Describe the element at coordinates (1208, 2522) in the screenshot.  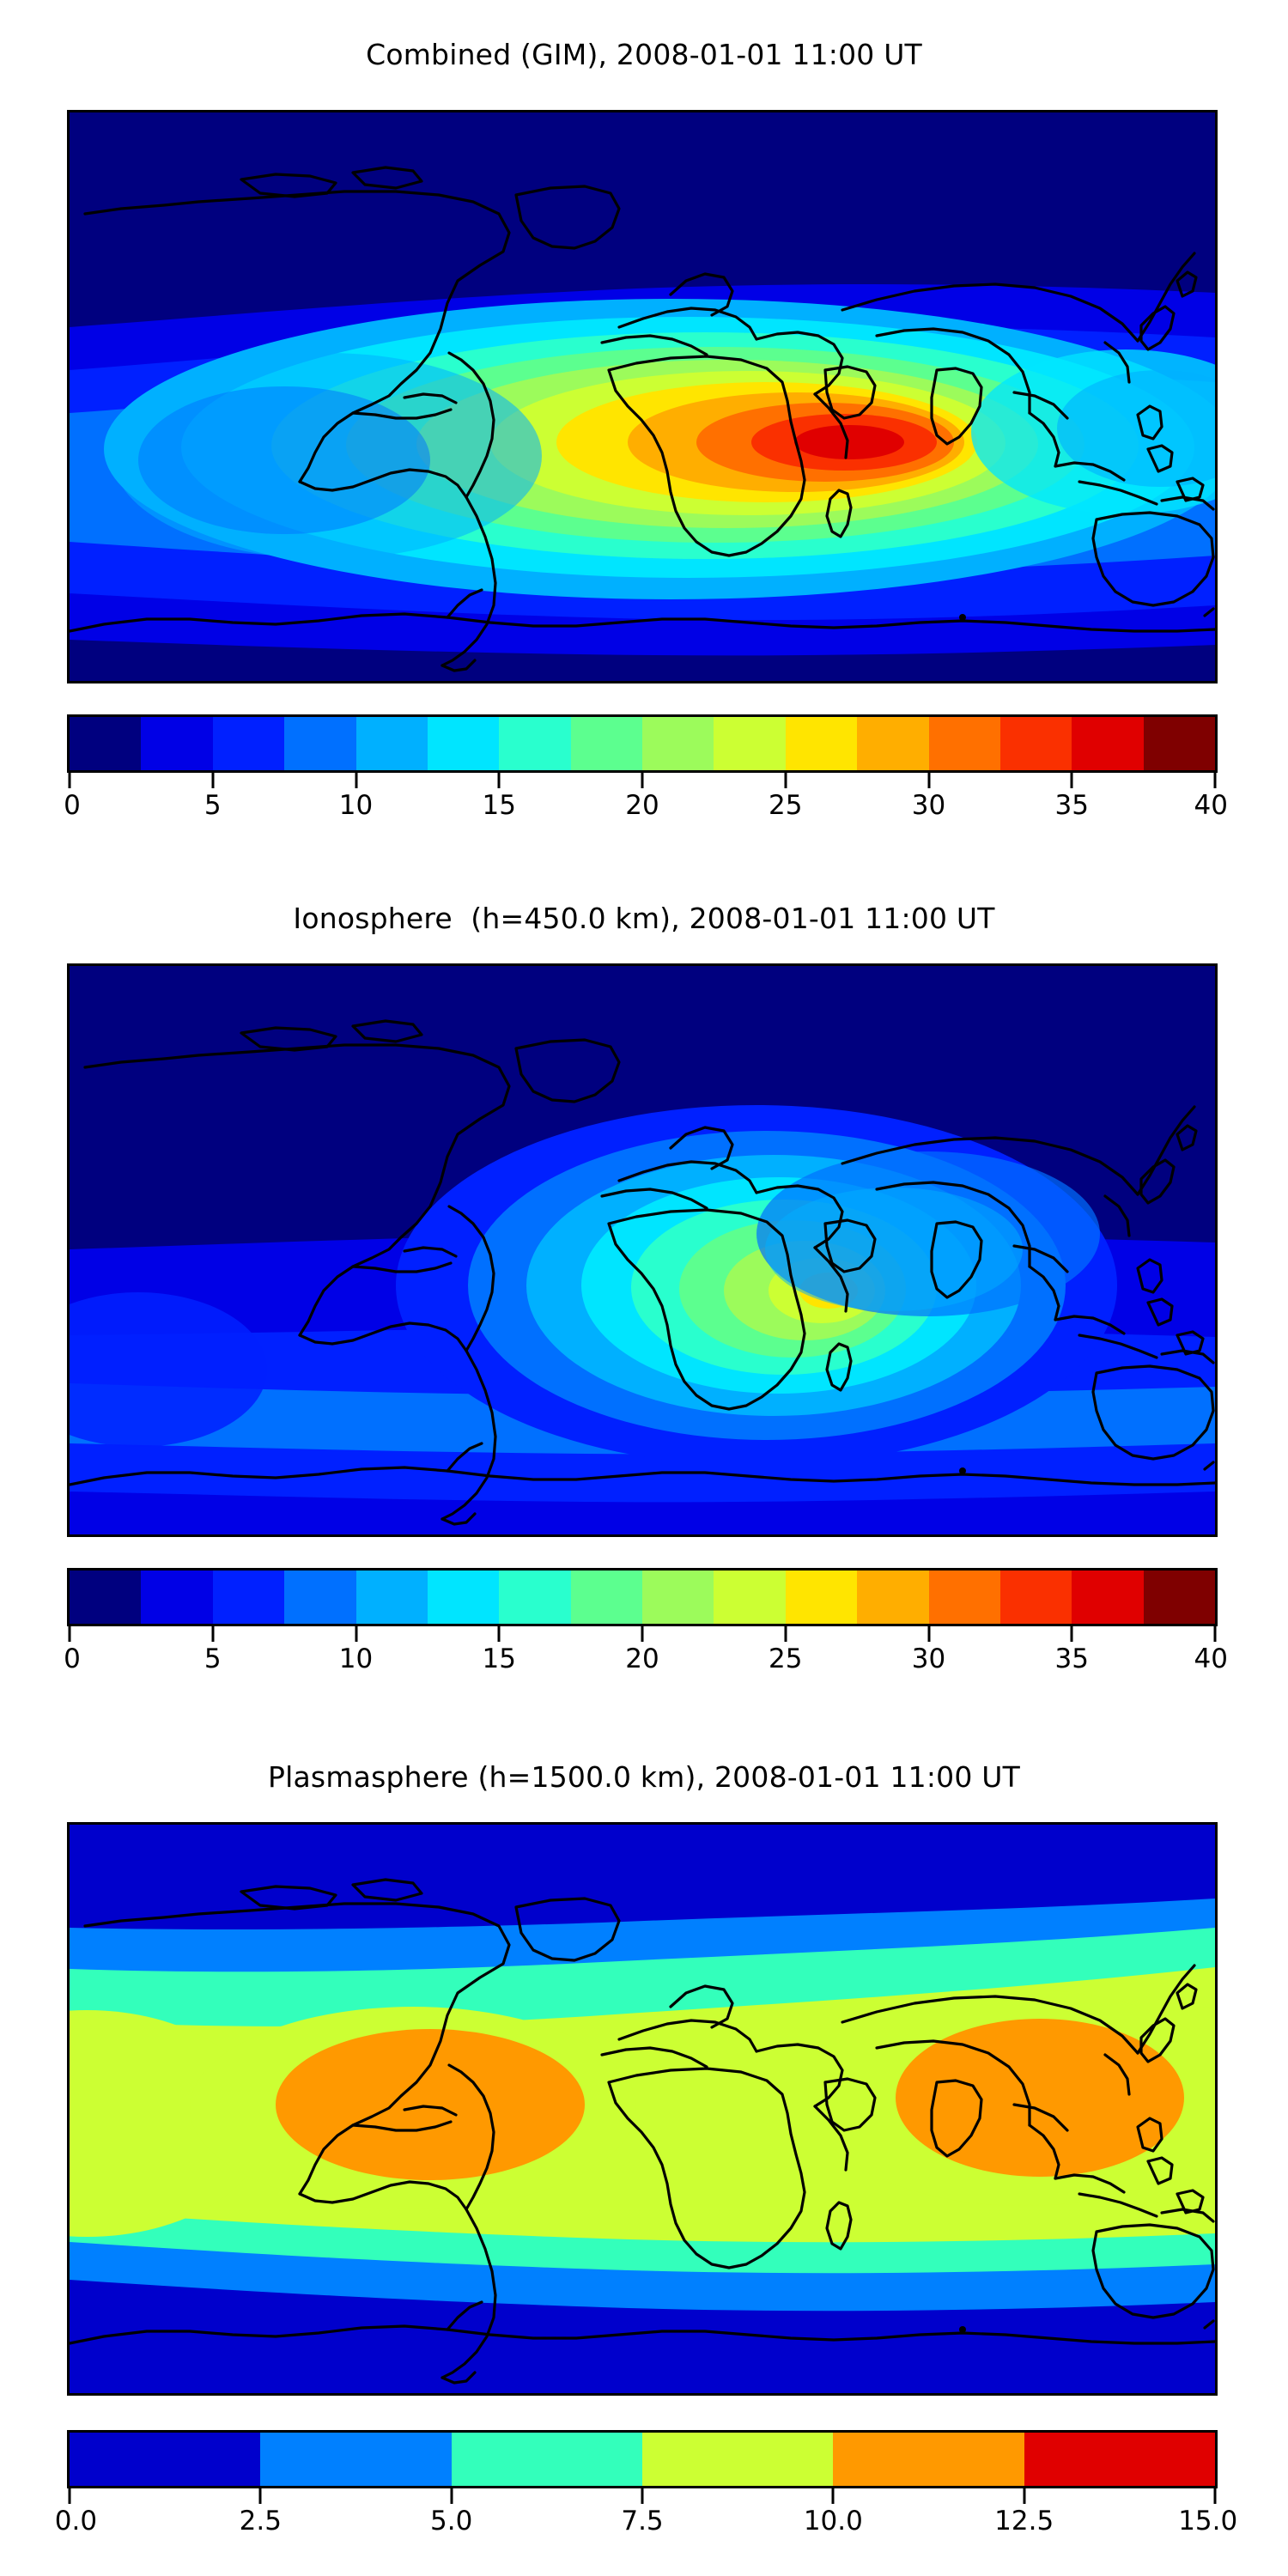
I see `colorbar-tick-label-6: 15.0` at that location.